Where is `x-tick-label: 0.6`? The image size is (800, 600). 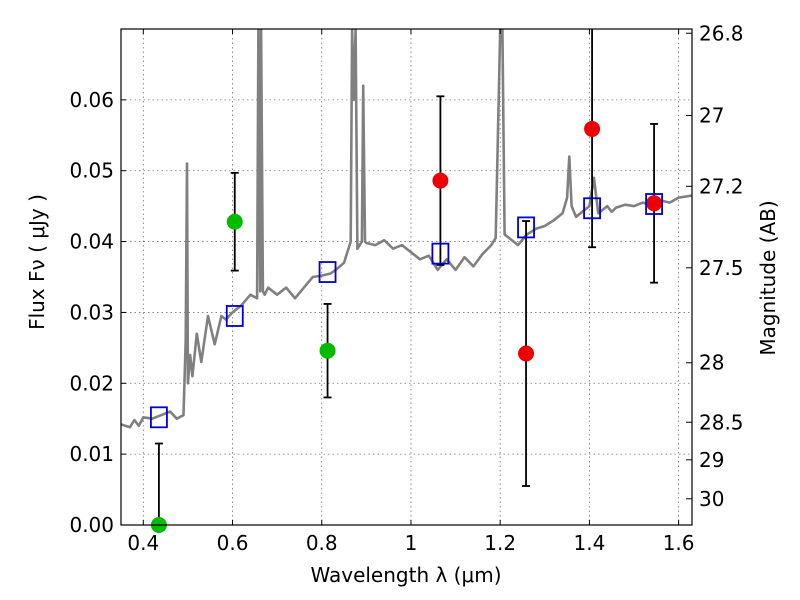 x-tick-label: 0.6 is located at coordinates (233, 543).